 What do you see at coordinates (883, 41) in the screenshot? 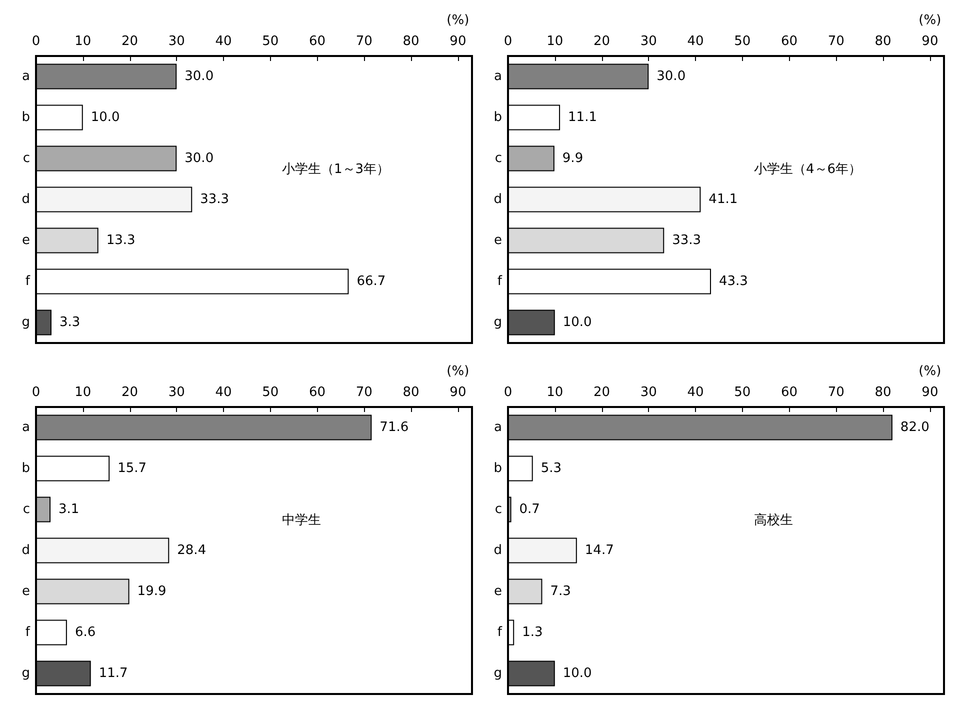
I see `x-tick-label: 80` at bounding box center [883, 41].